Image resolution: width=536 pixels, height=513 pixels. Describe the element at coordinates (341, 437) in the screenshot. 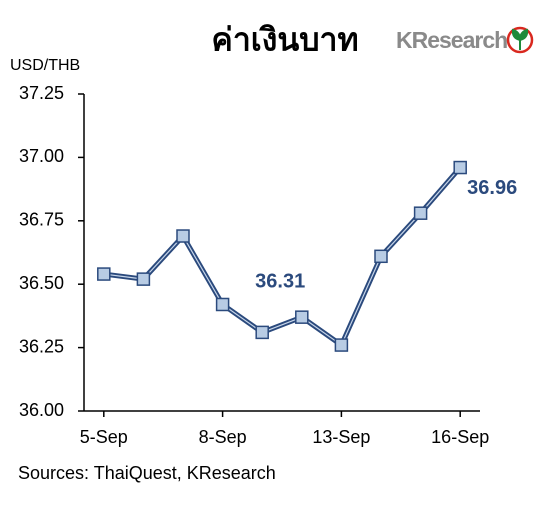

I see `x-tick-label: 13-Sep` at that location.